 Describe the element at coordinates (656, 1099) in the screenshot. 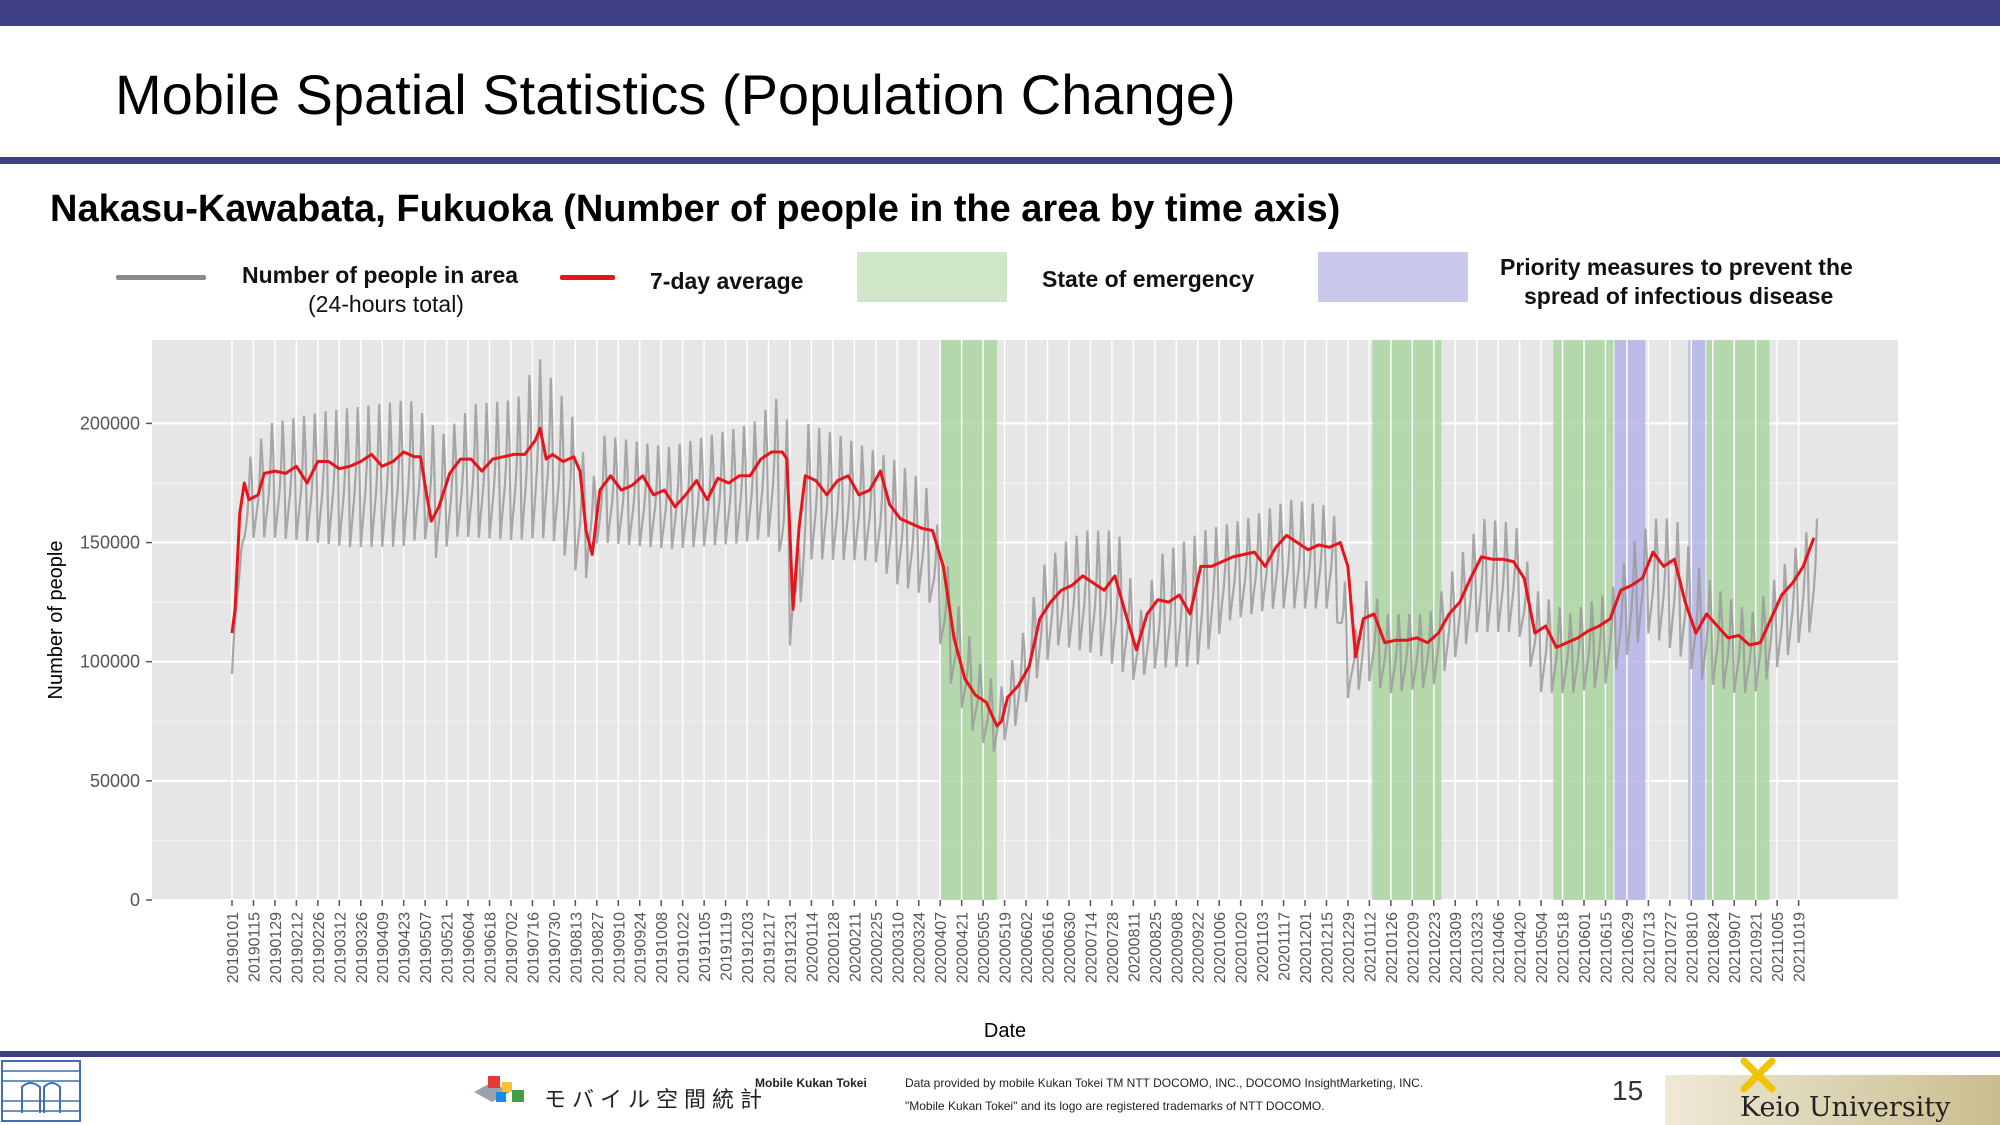

I see `footer-logo-text: モバイル空間統計` at that location.